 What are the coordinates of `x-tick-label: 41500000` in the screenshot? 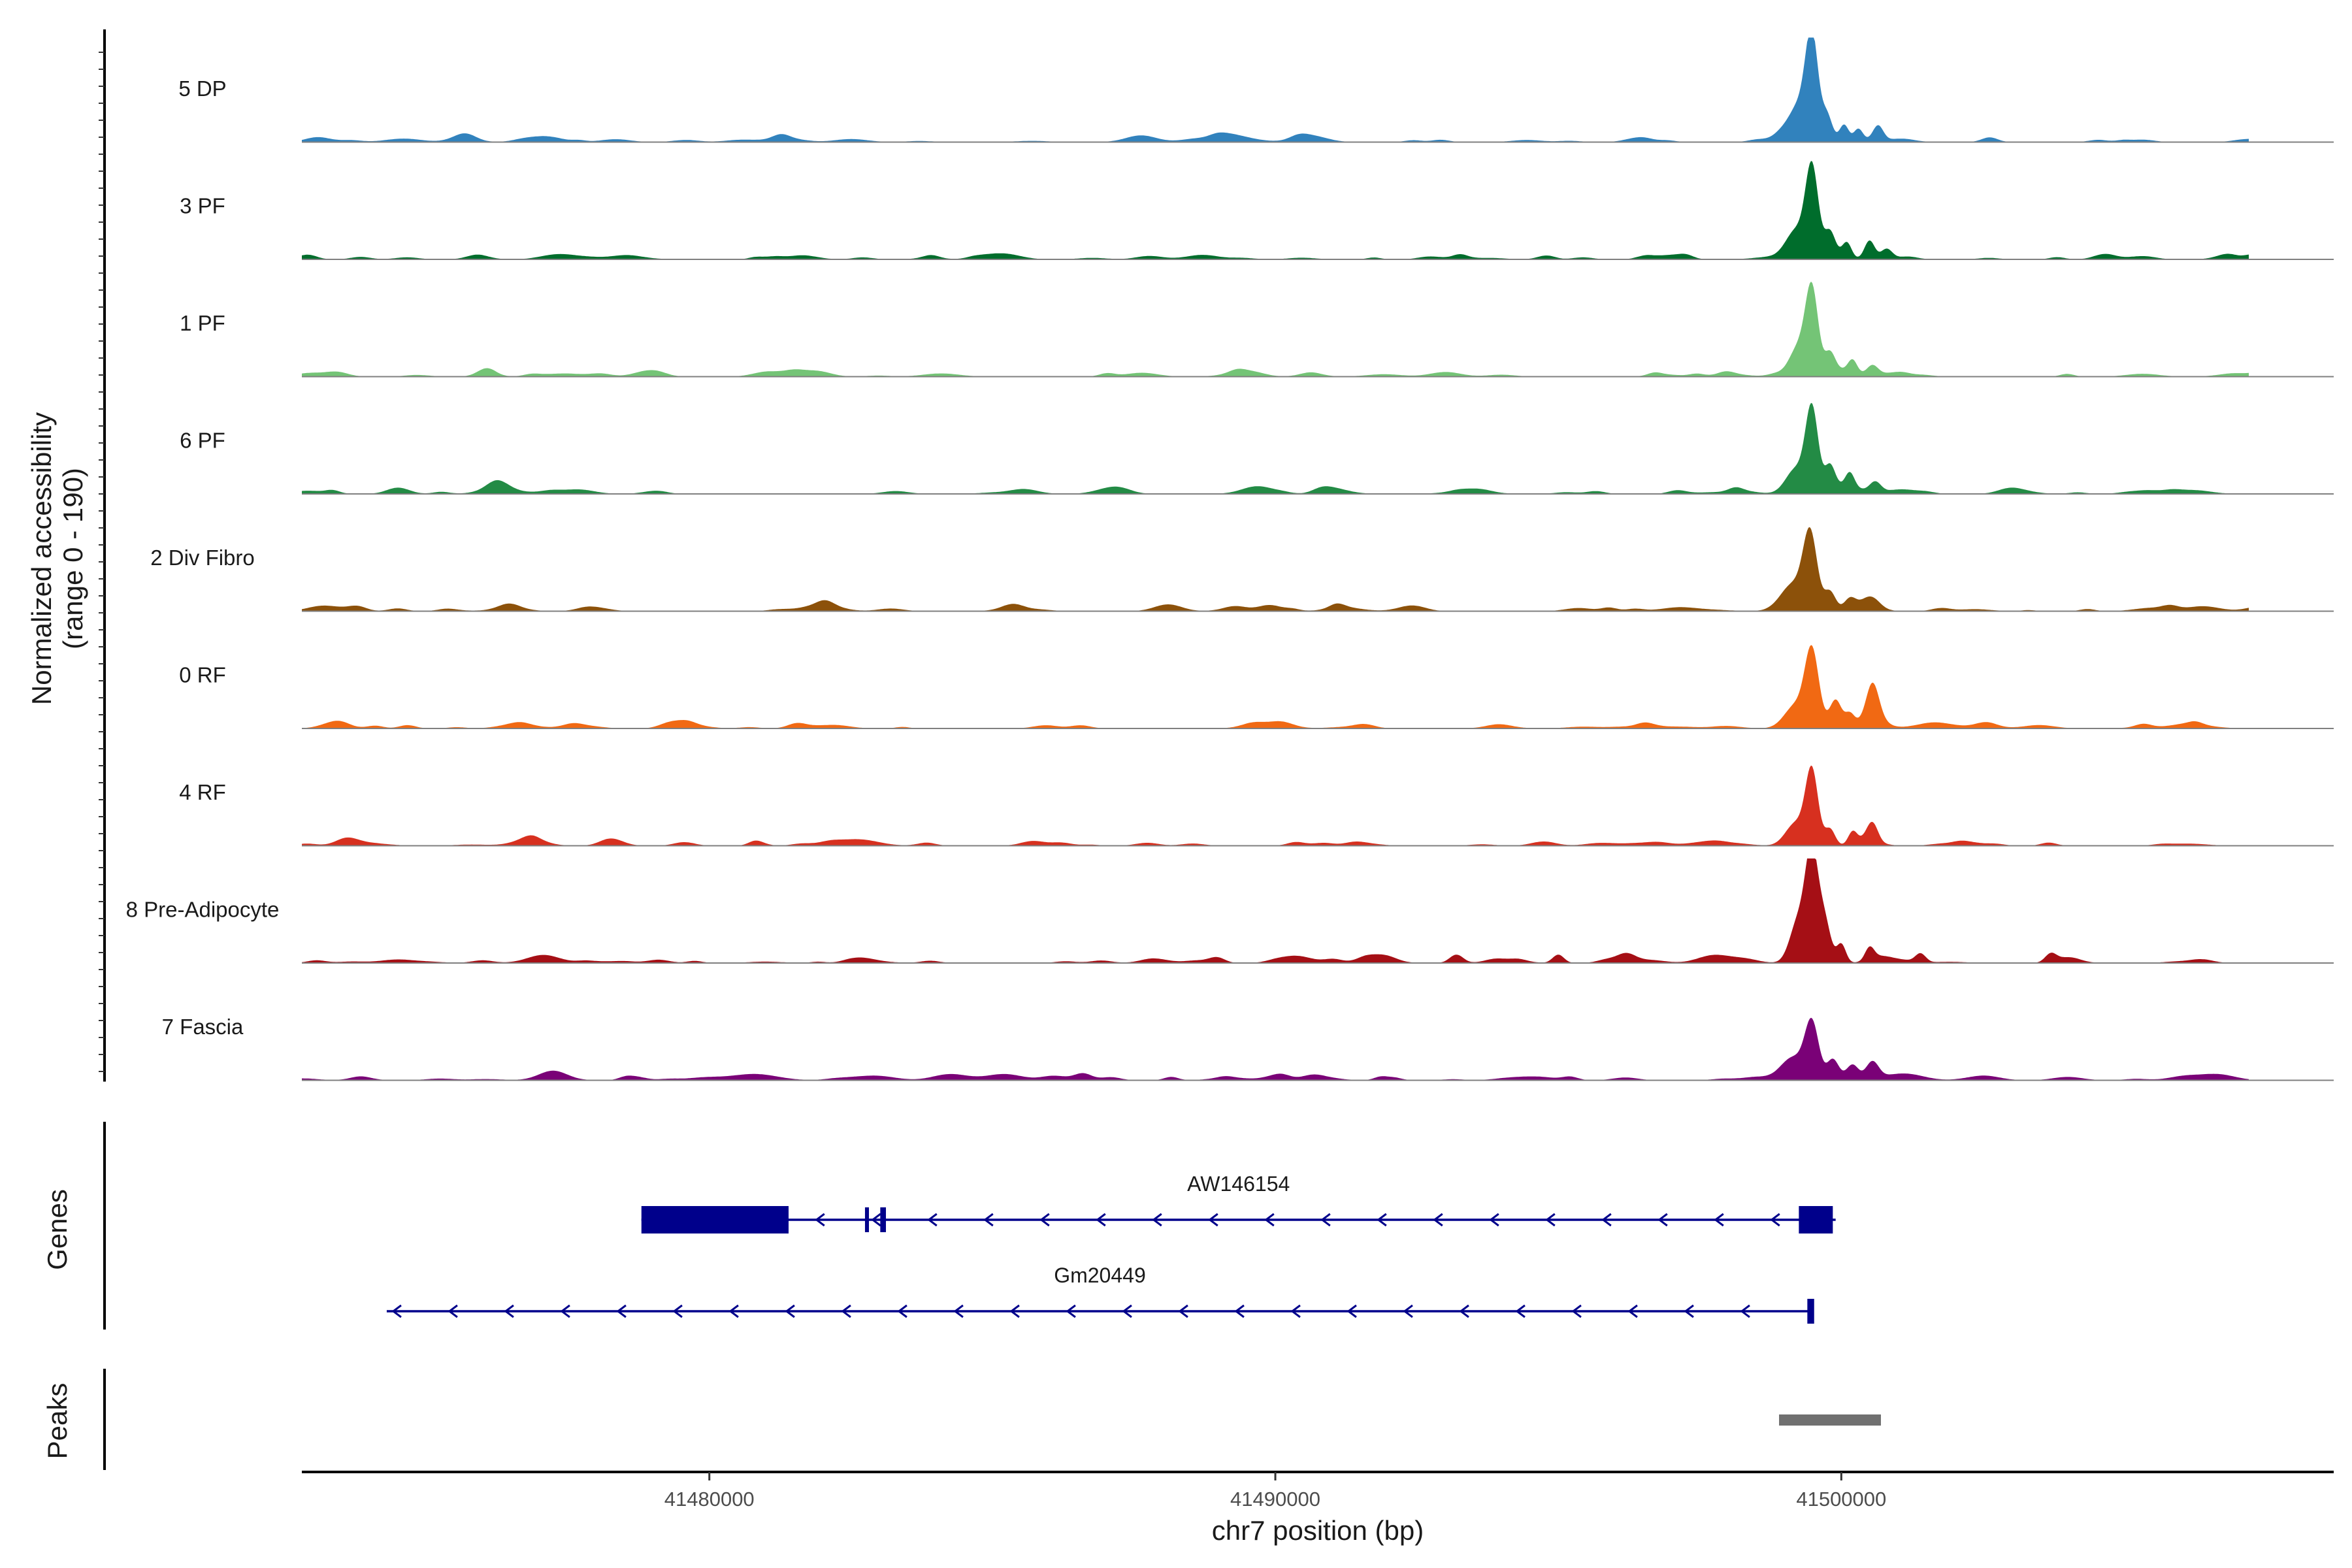 It's located at (1841, 1499).